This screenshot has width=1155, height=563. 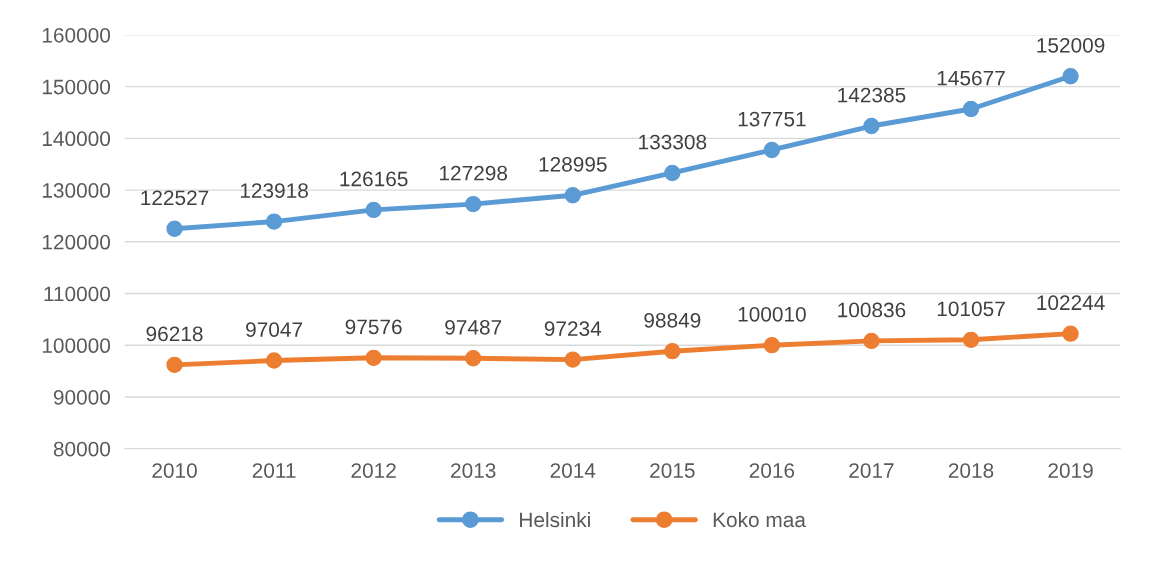 I want to click on x-tick-label: 2016, so click(x=772, y=470).